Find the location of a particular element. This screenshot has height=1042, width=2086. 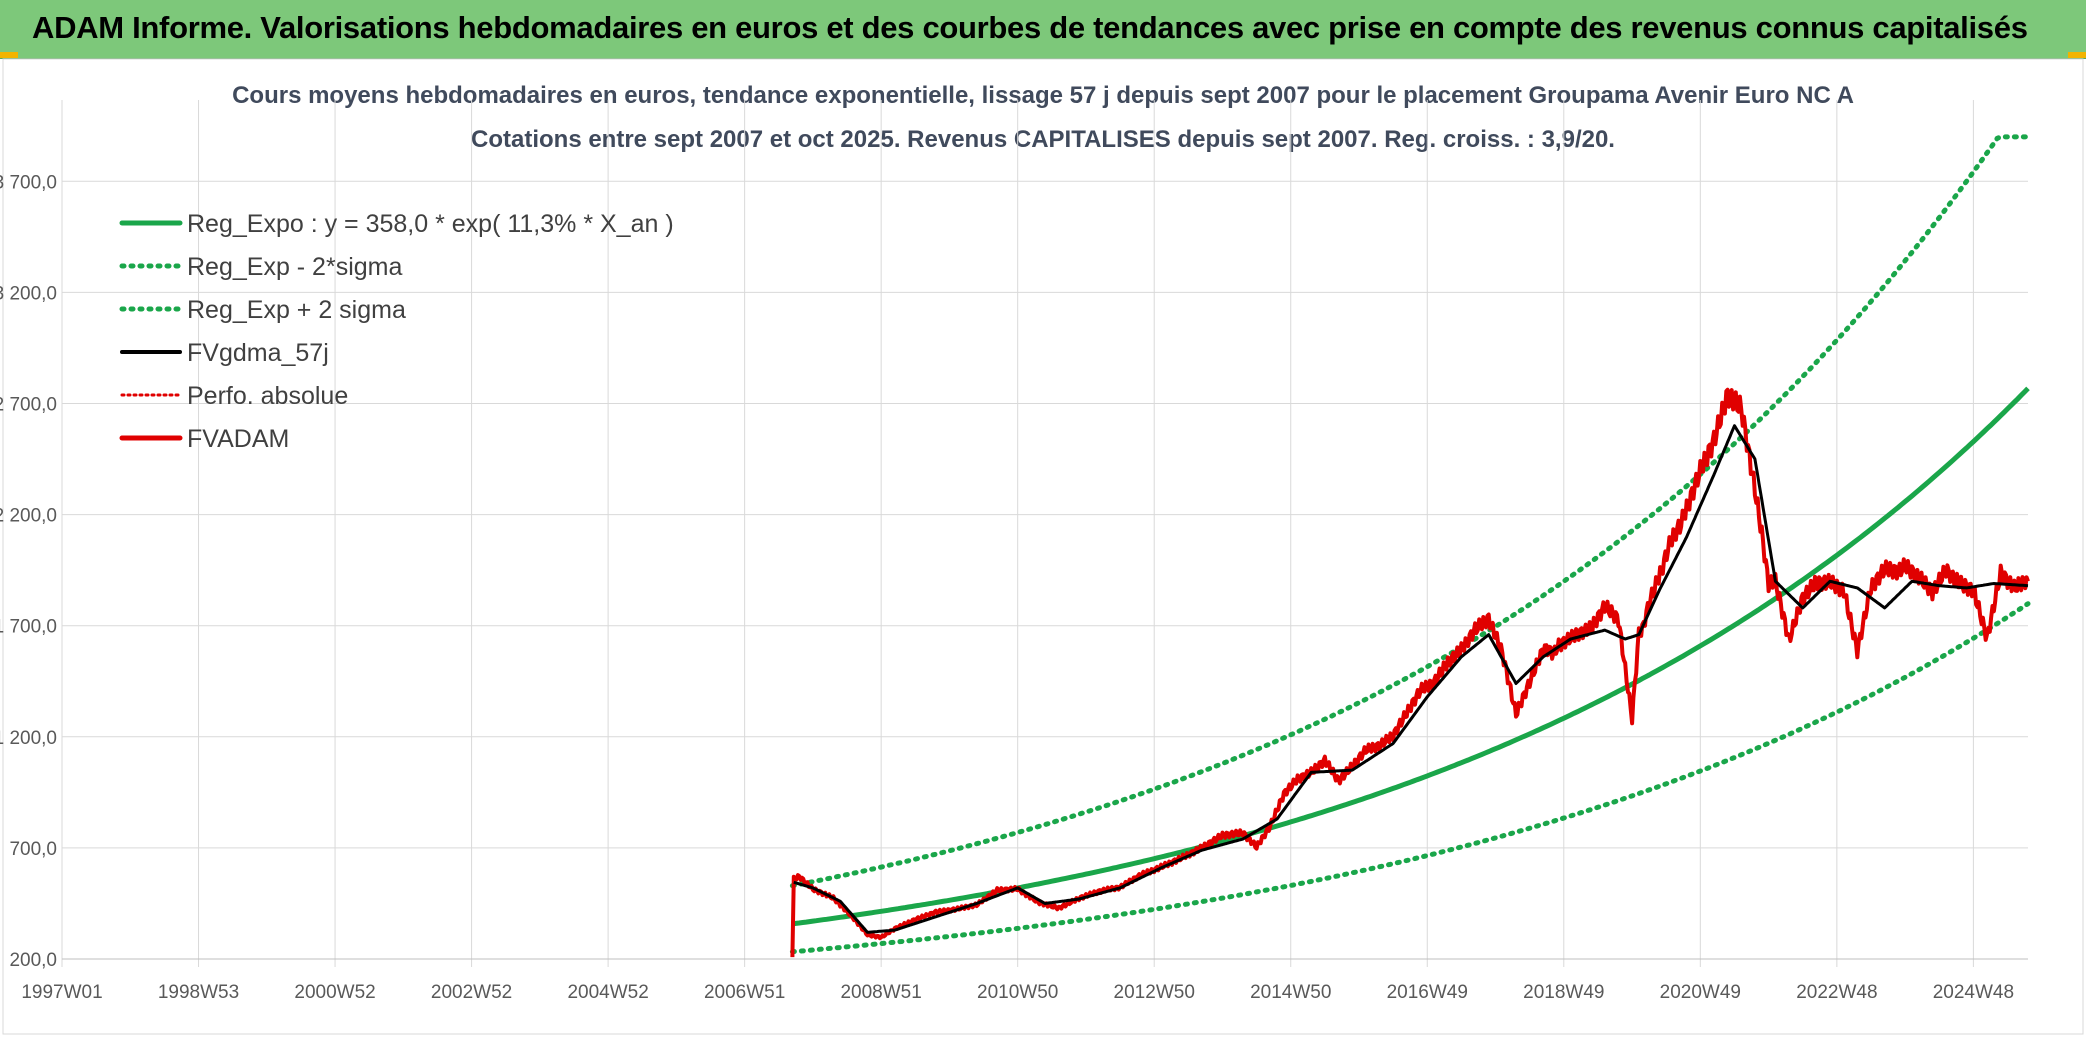

x-tick-label: 2016W49 is located at coordinates (1427, 992).